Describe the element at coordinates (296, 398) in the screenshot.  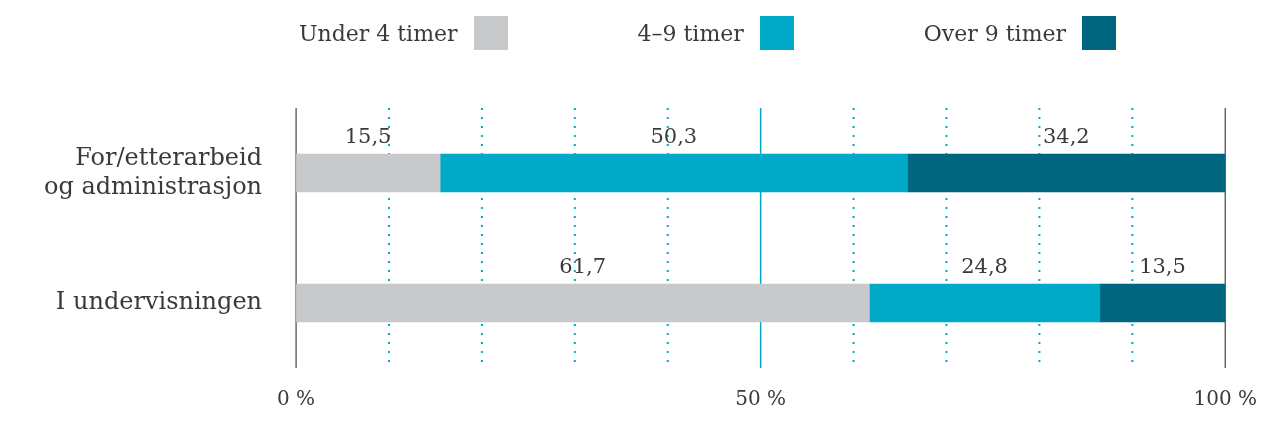
I see `x-tick-label: 0 %` at that location.